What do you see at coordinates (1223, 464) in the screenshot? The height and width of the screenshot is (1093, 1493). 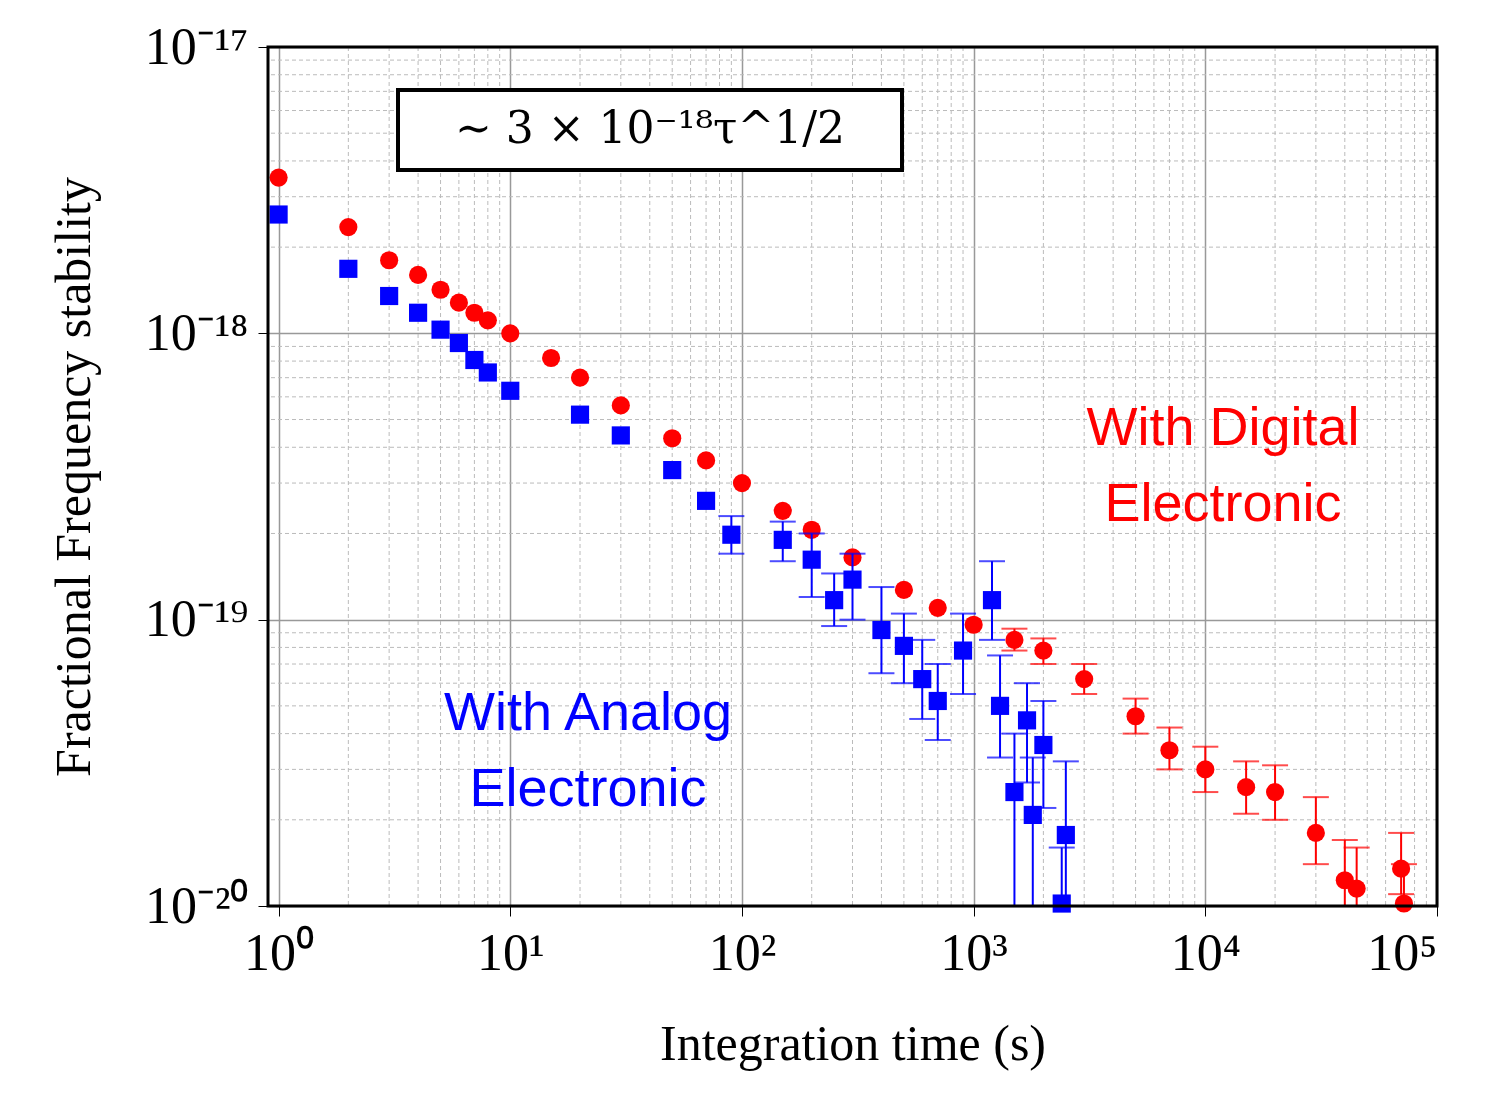 I see `text: With Digital Electronic` at bounding box center [1223, 464].